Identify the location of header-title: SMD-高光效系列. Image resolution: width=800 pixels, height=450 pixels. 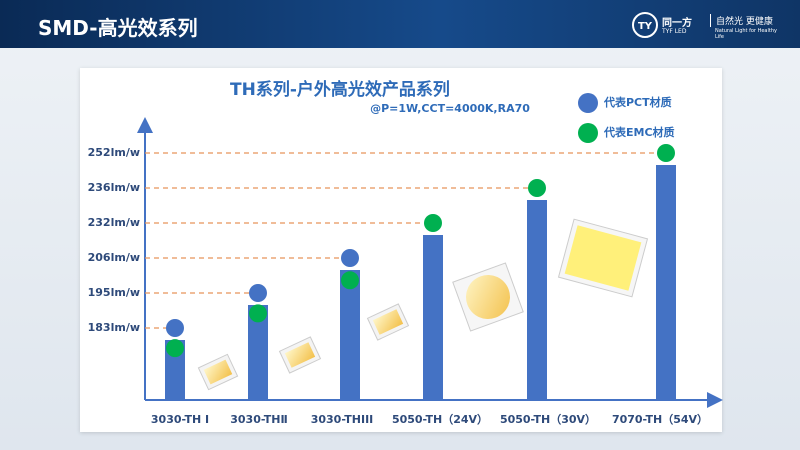
(118, 28).